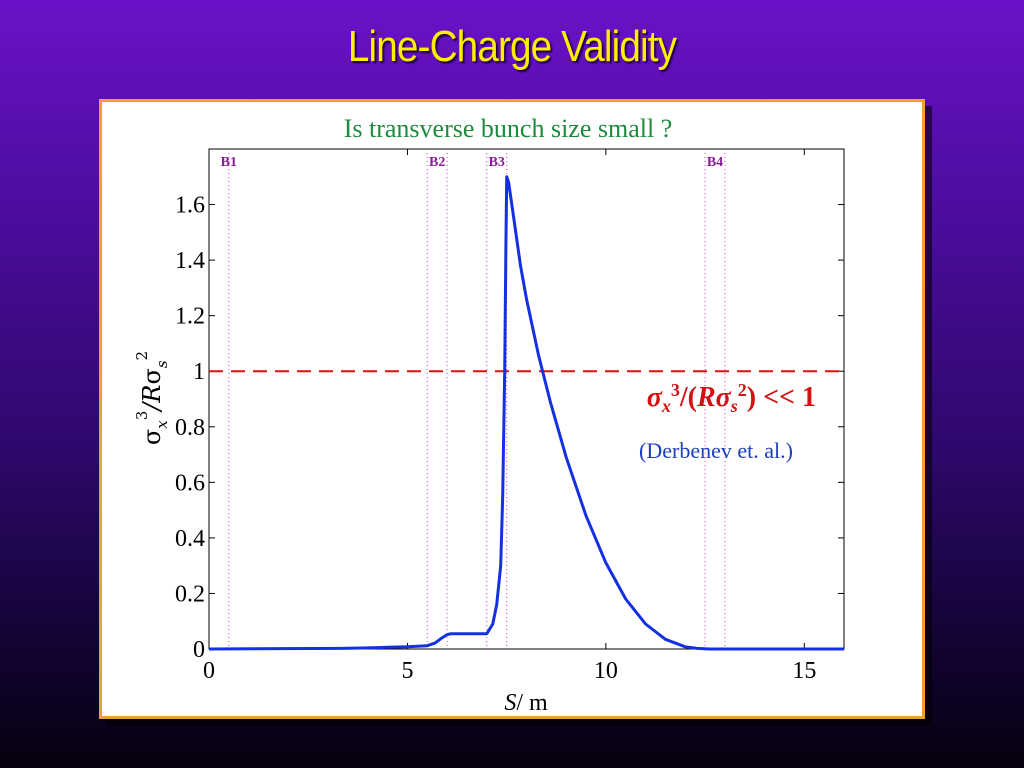 The height and width of the screenshot is (768, 1024). Describe the element at coordinates (742, 390) in the screenshot. I see `cond-sup-2: 2` at that location.